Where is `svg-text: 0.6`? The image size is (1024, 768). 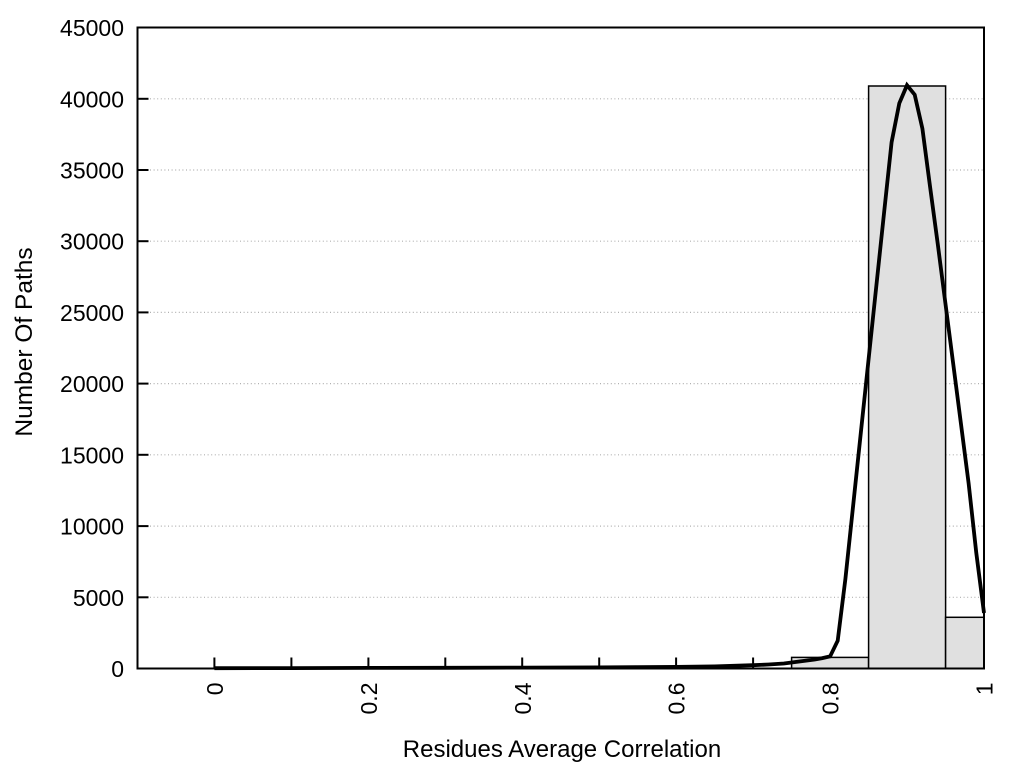 svg-text: 0.6 is located at coordinates (677, 699).